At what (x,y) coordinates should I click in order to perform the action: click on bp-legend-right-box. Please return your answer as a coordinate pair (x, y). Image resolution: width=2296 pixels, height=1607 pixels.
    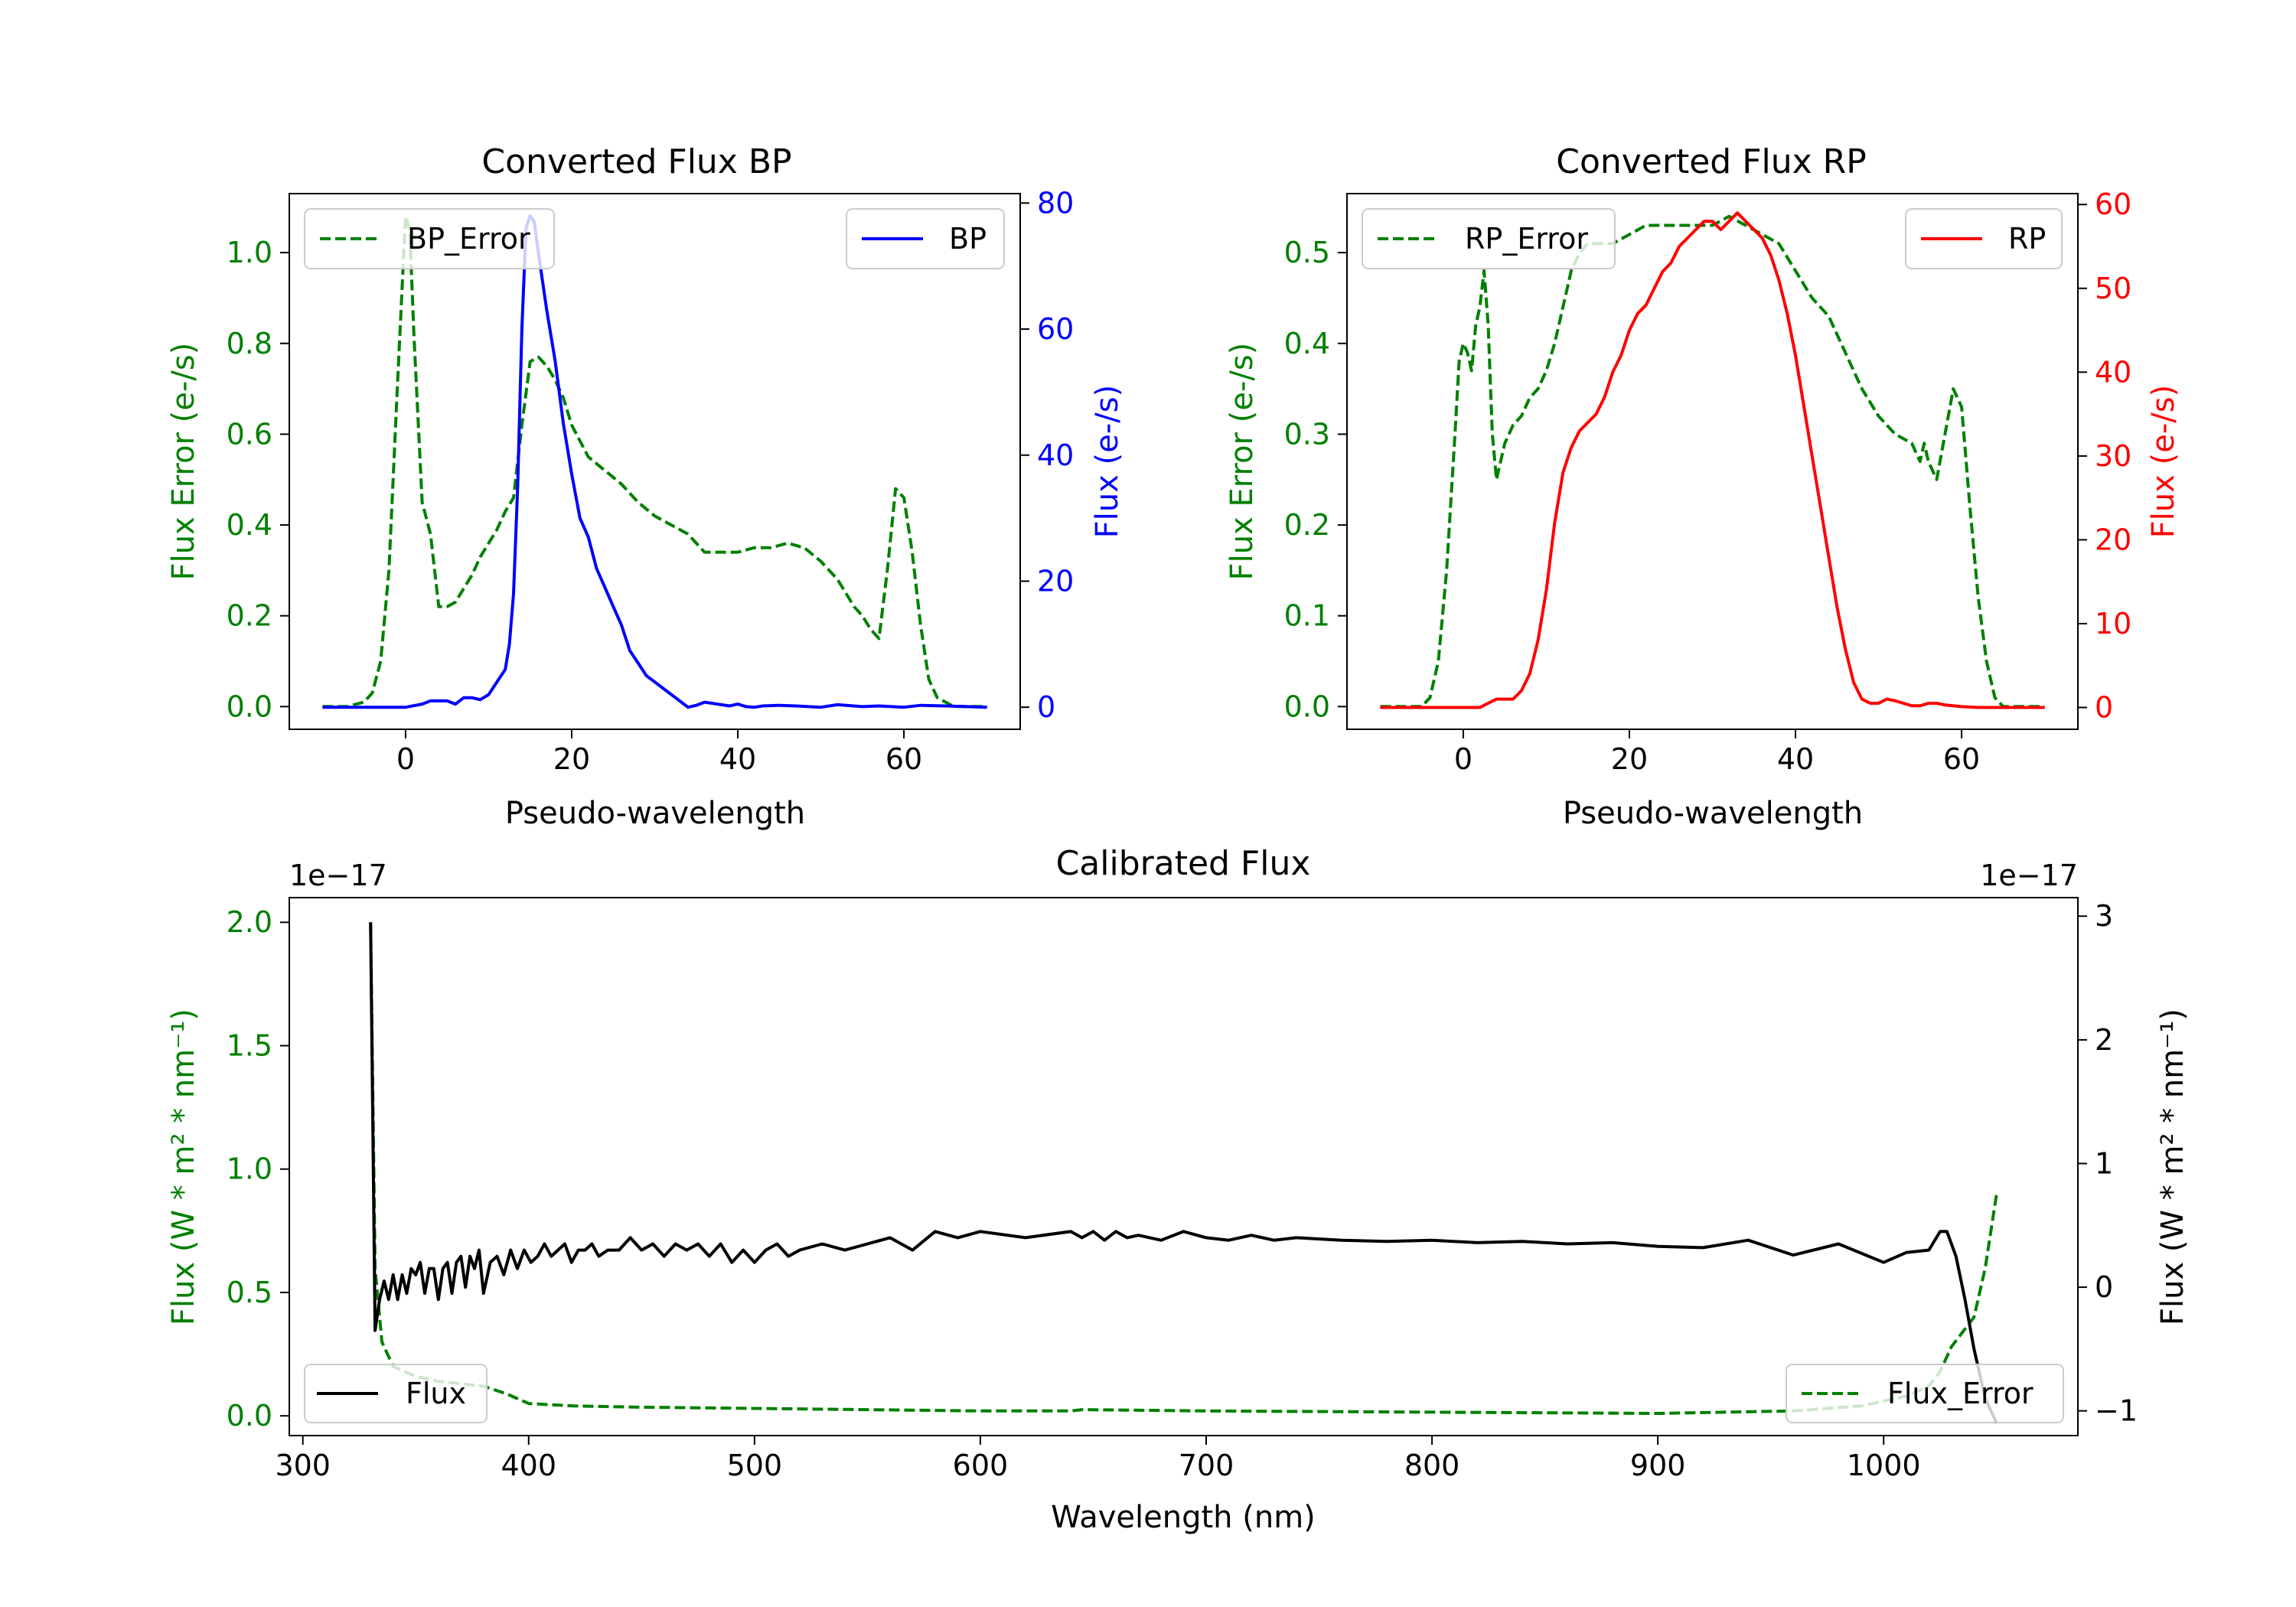
    Looking at the image, I should click on (925, 239).